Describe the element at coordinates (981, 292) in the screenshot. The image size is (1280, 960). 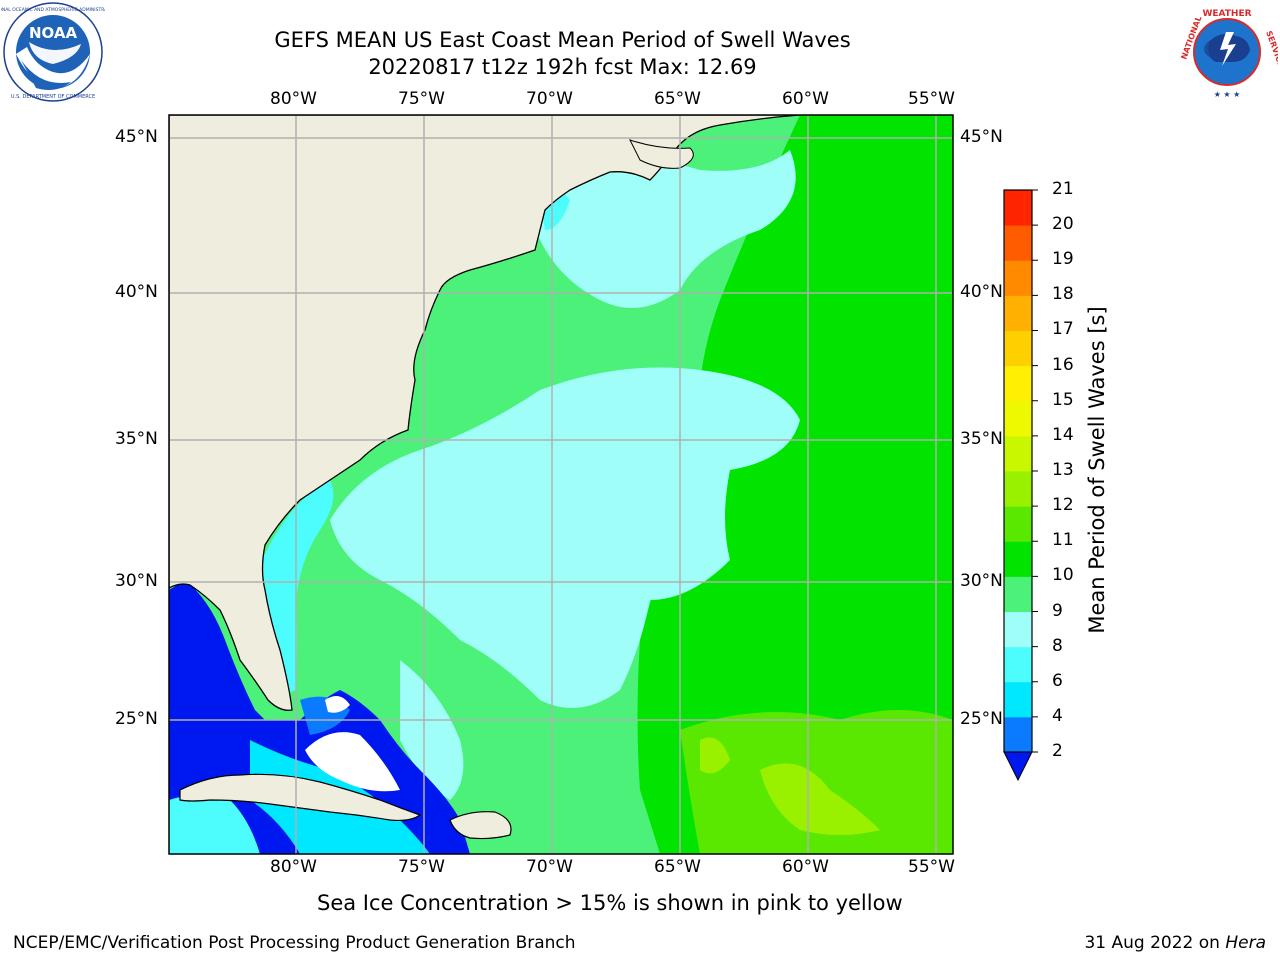
I see `lat-label-right-40n: 40°N` at that location.